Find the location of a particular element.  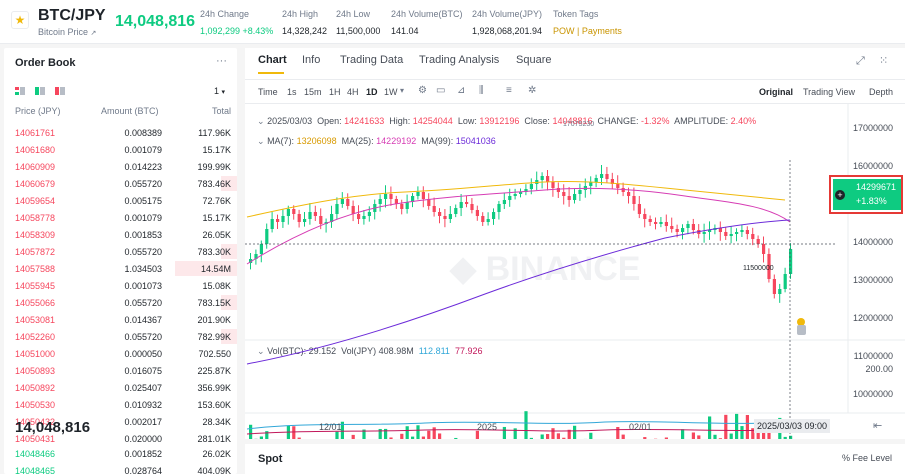

ask-row: 14050893 0.016075 225.87K is located at coordinates (120, 370).